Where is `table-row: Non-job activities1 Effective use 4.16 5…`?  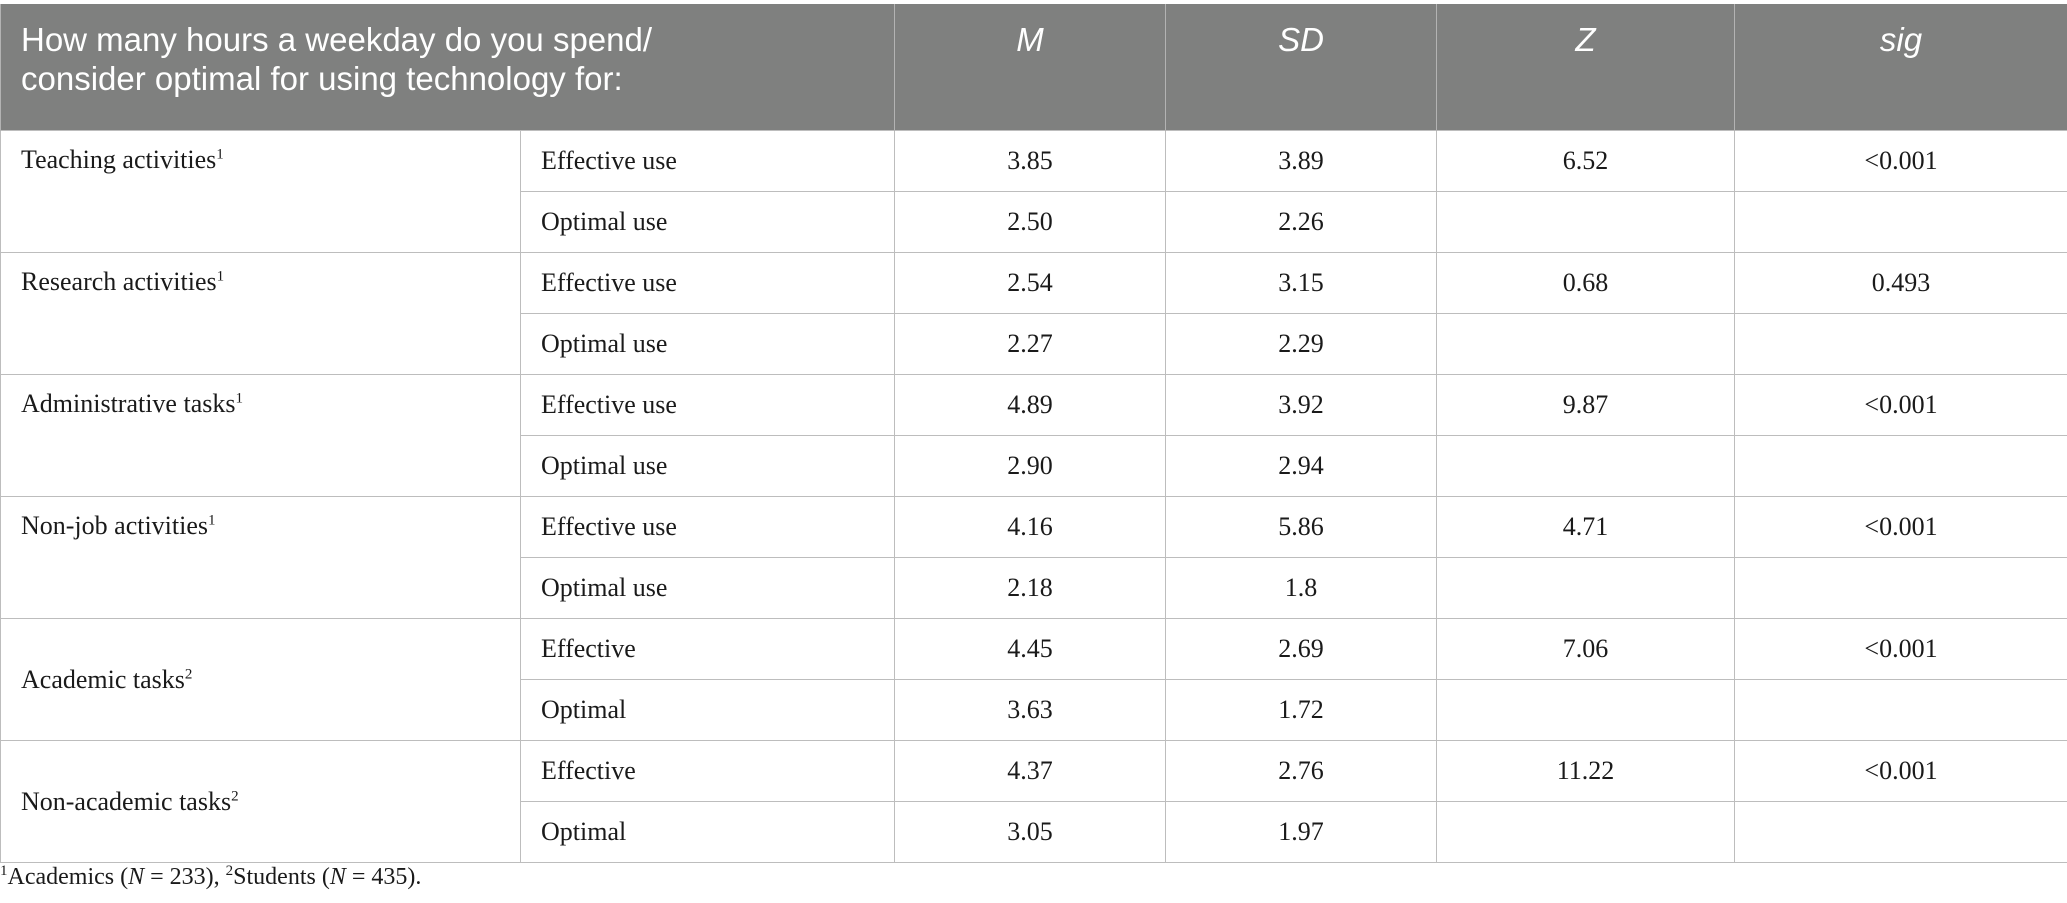
table-row: Non-job activities1 Effective use 4.16 5… is located at coordinates (1033, 557).